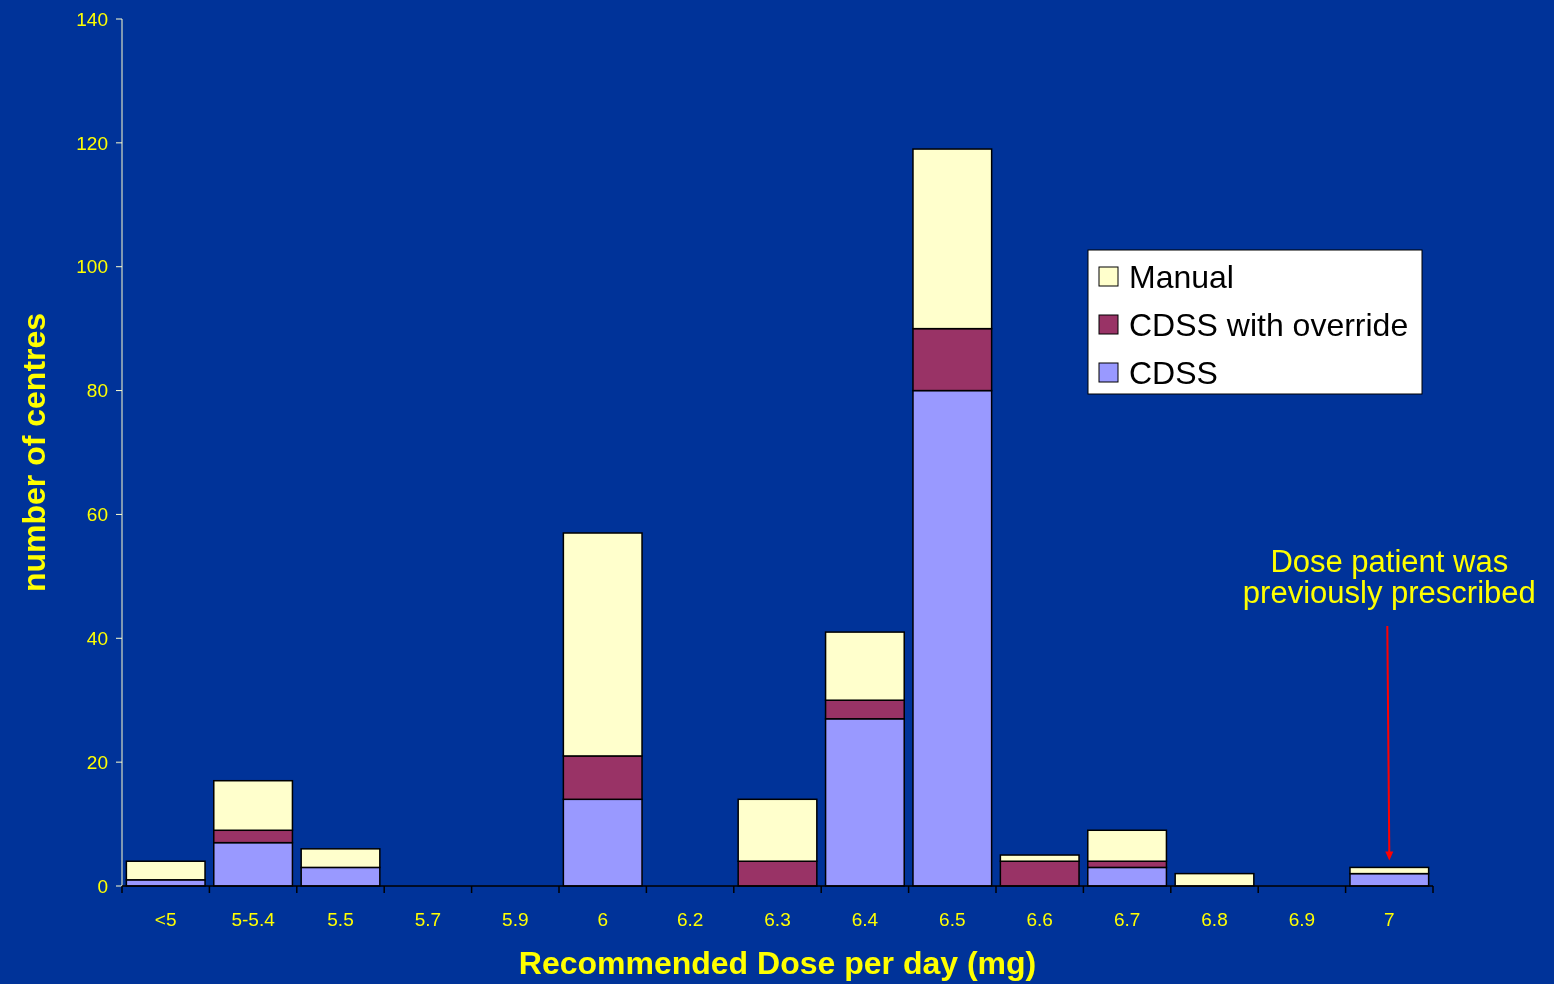  Describe the element at coordinates (92, 267) in the screenshot. I see `y-tick-label: 100` at that location.